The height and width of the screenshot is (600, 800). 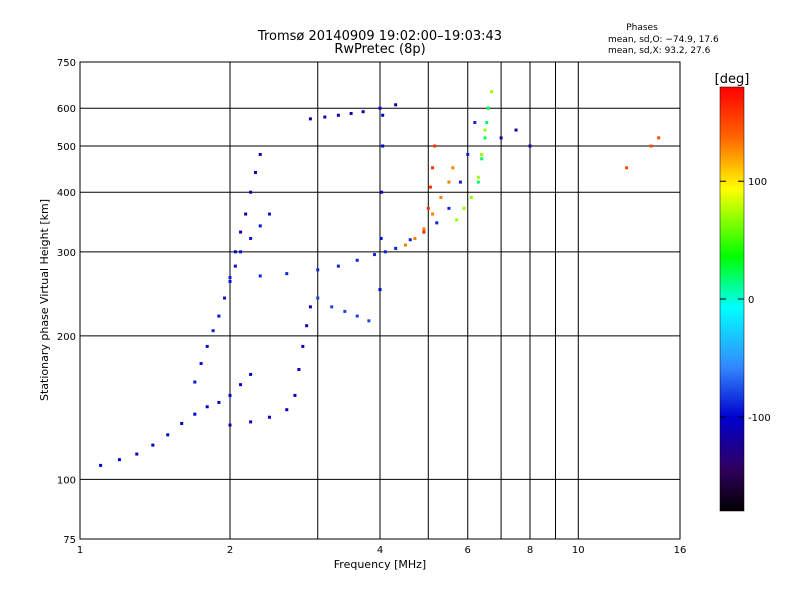 What do you see at coordinates (757, 182) in the screenshot?
I see `colorbar-tick-label: 100` at bounding box center [757, 182].